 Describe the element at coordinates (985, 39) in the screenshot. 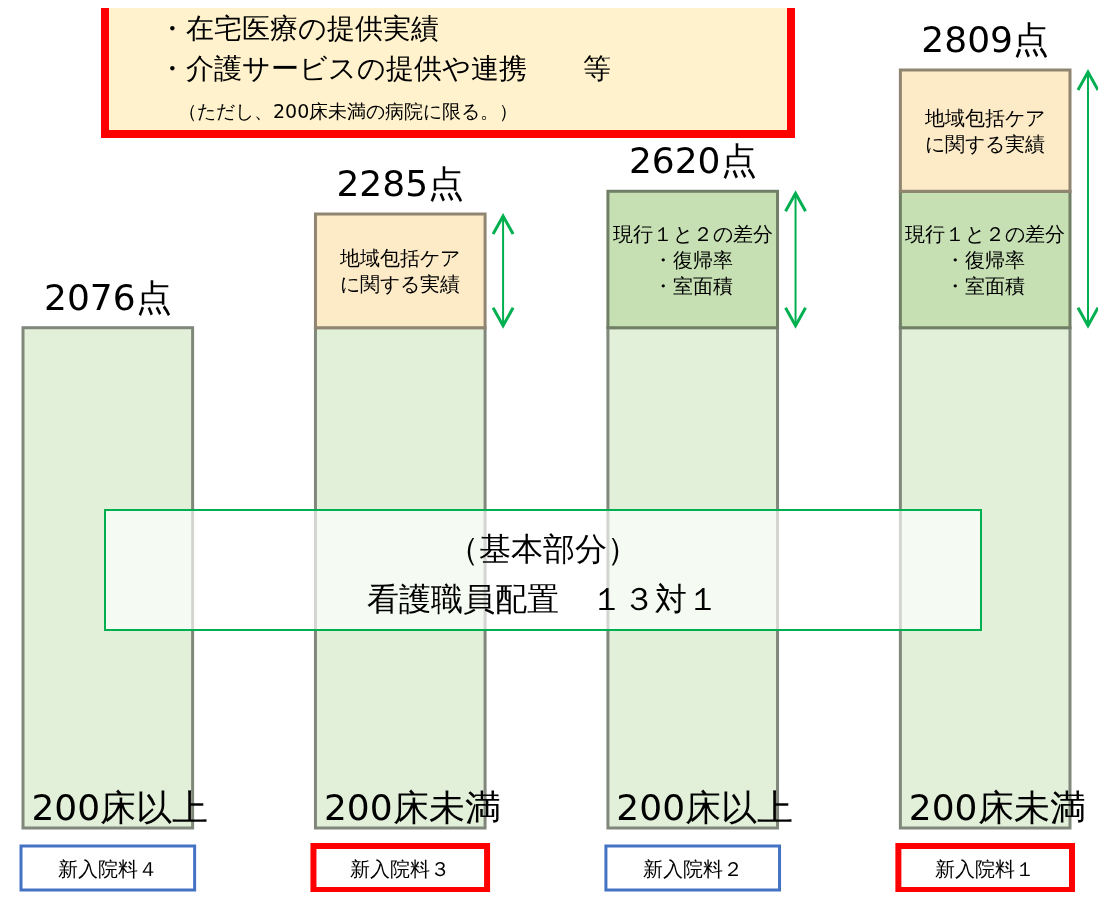

I see `annotation: 2809点` at that location.